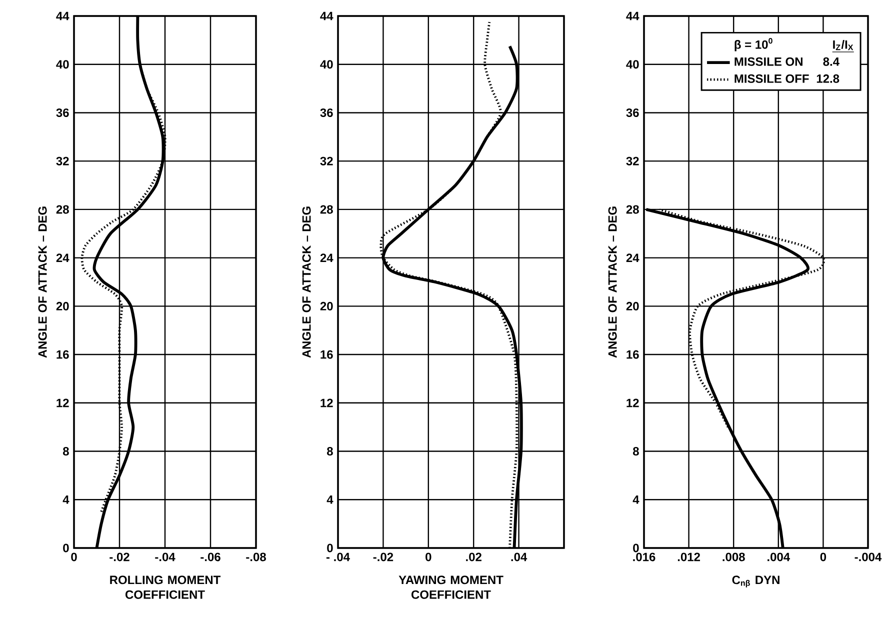 The height and width of the screenshot is (634, 894). What do you see at coordinates (519, 557) in the screenshot?
I see `x-tick-label: .04` at bounding box center [519, 557].